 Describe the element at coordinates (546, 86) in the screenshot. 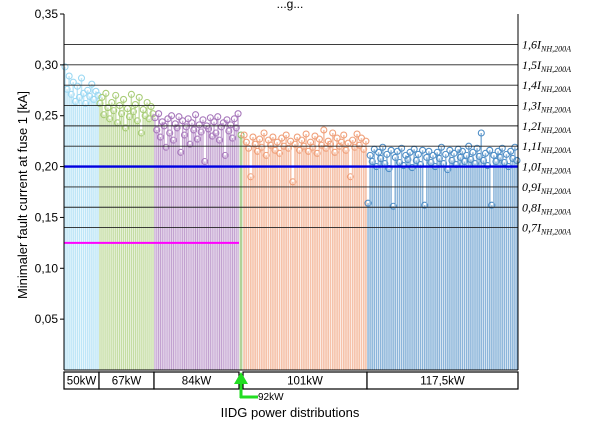

I see `reference-line-label: 1,4INH,200A` at that location.